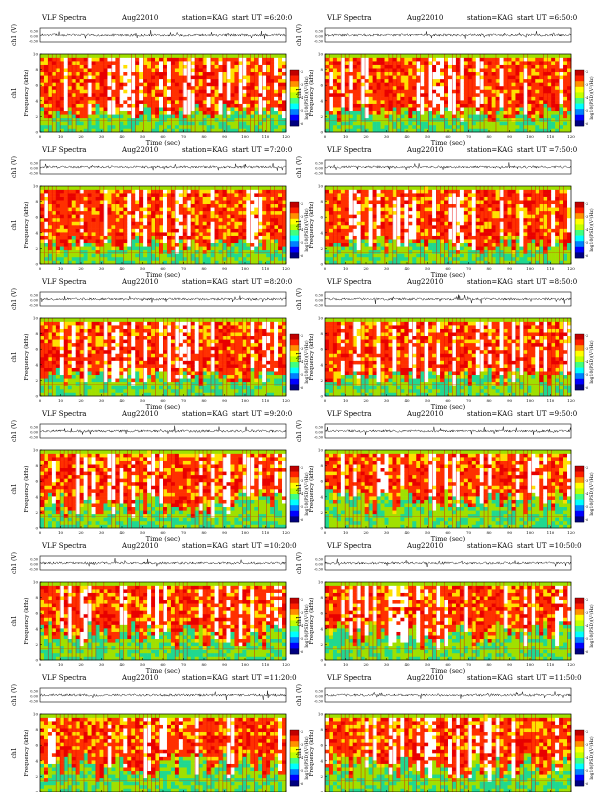 The height and width of the screenshot is (792, 612). What do you see at coordinates (205, 150) in the screenshot?
I see `panel-station: station=KAG` at bounding box center [205, 150].